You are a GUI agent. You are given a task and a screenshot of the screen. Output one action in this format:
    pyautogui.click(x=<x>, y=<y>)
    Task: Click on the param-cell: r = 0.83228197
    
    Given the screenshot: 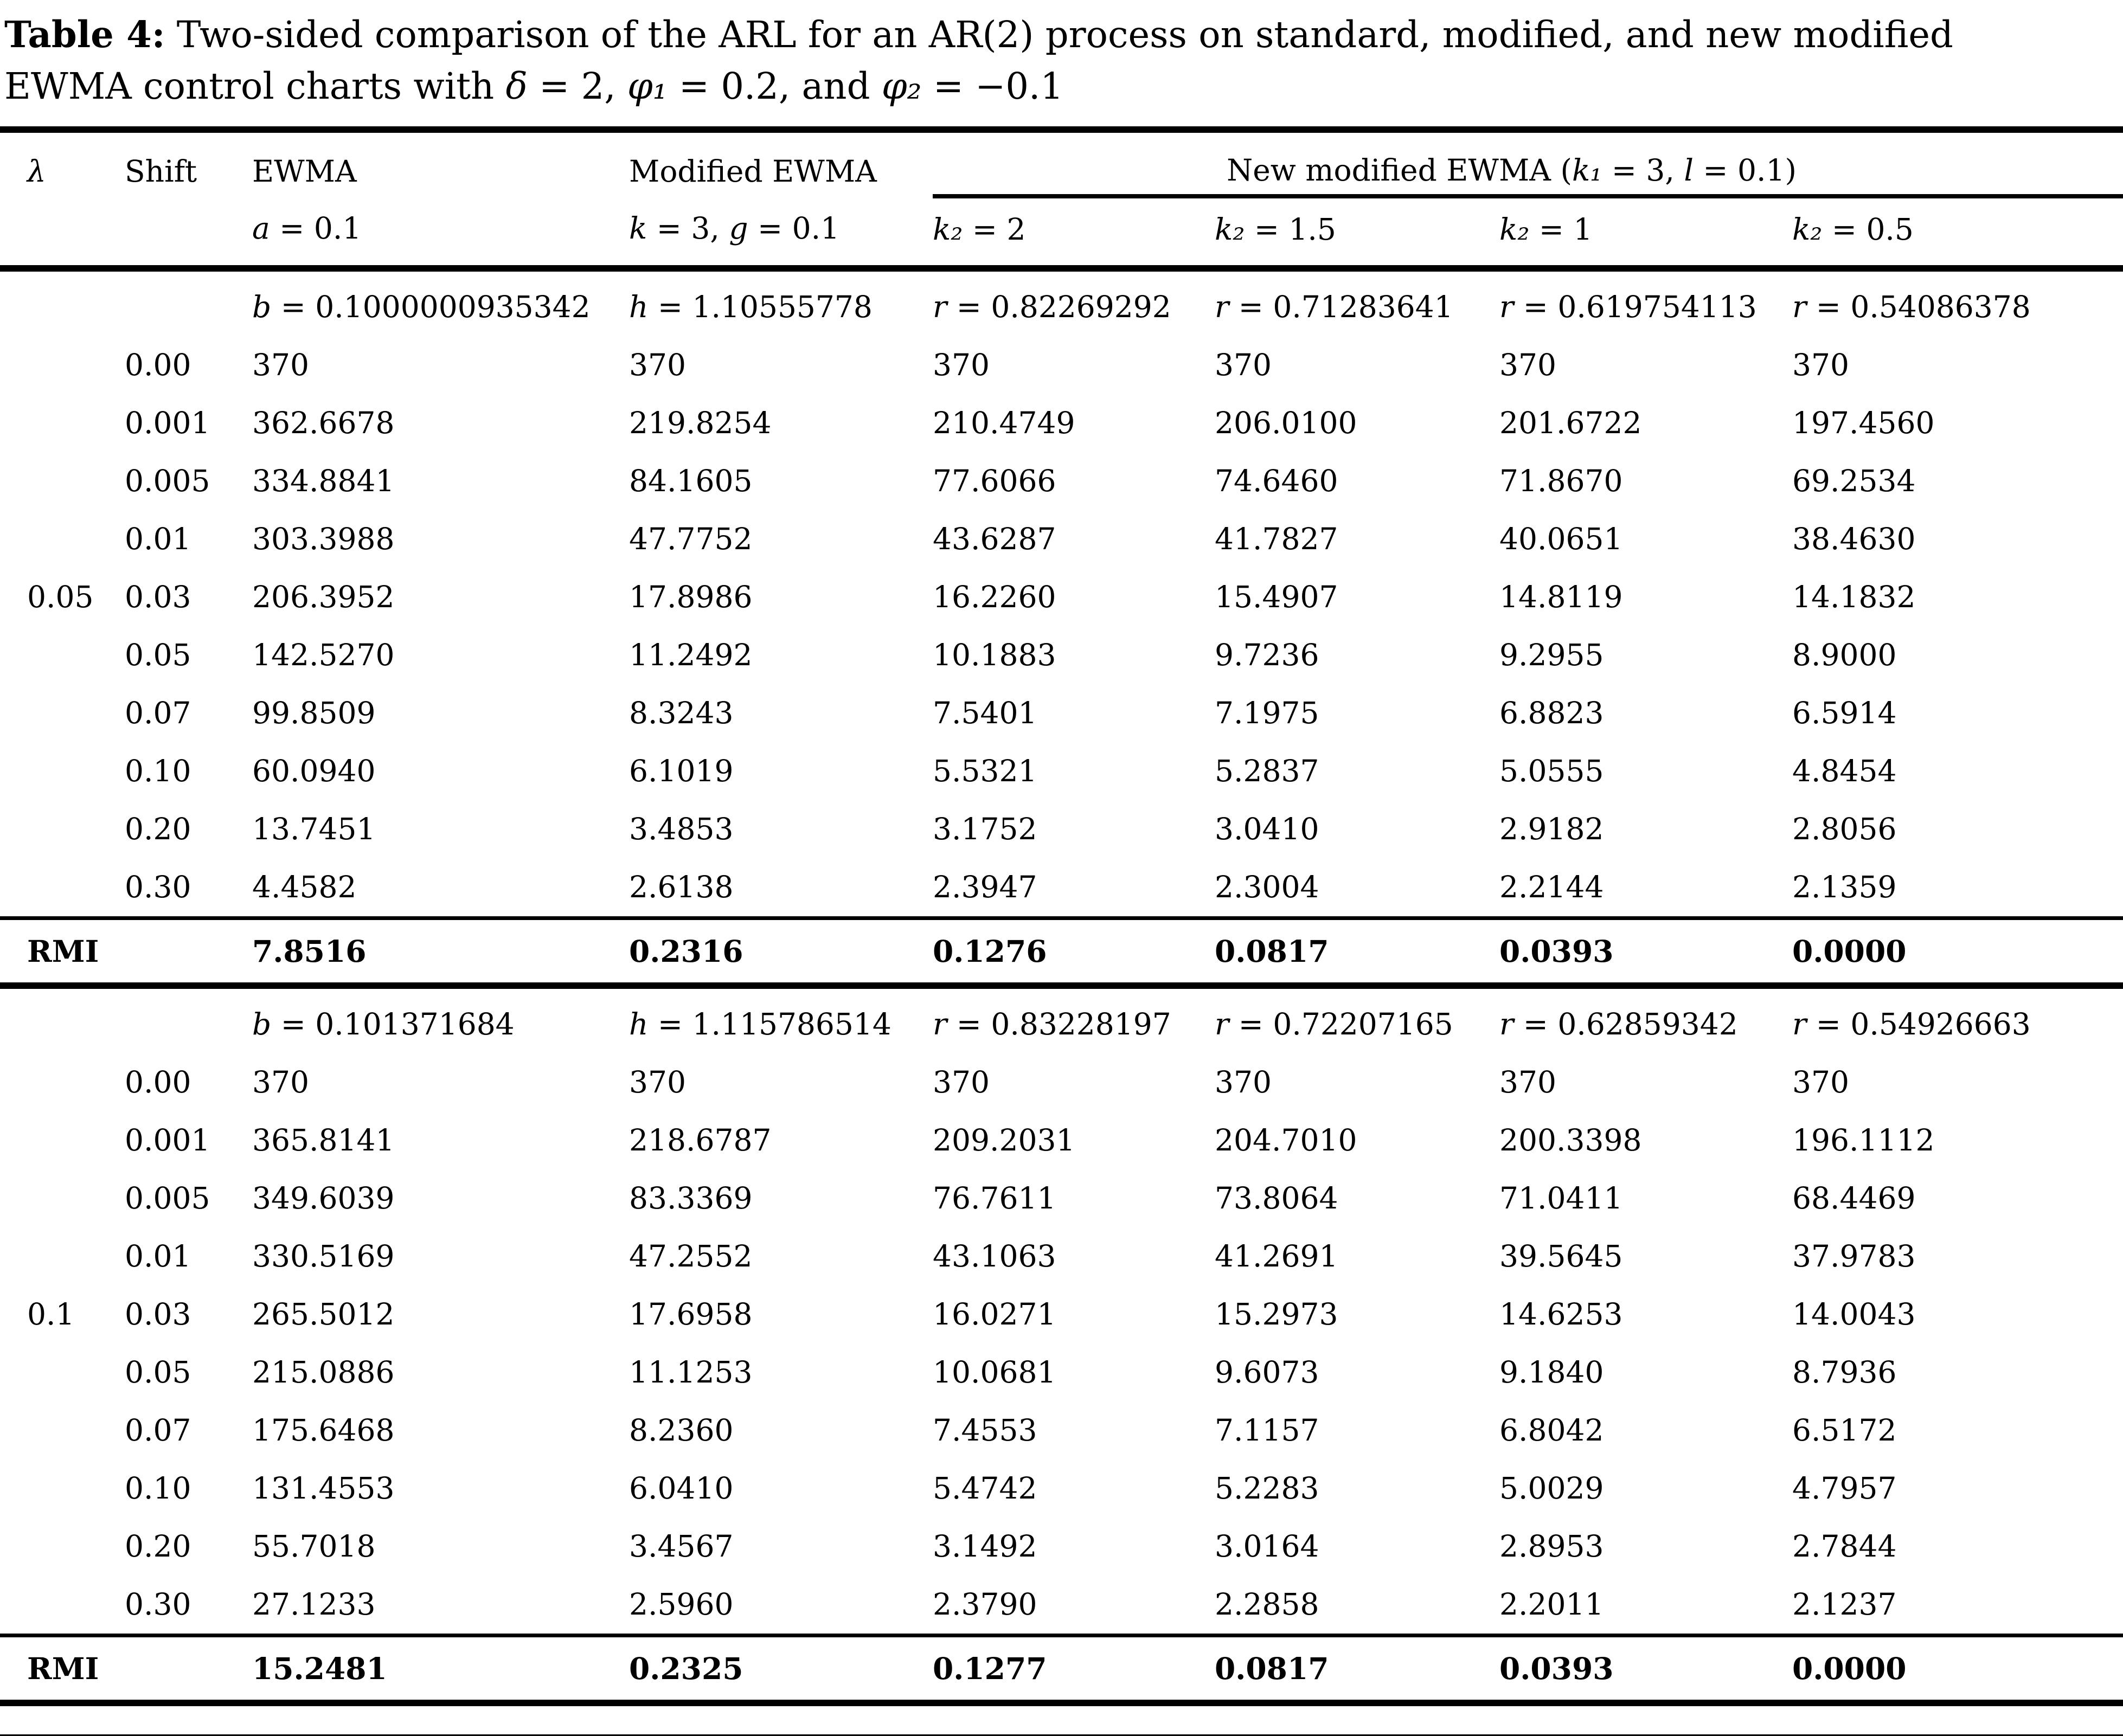 What is the action you would take?
    pyautogui.click(x=1074, y=1019)
    